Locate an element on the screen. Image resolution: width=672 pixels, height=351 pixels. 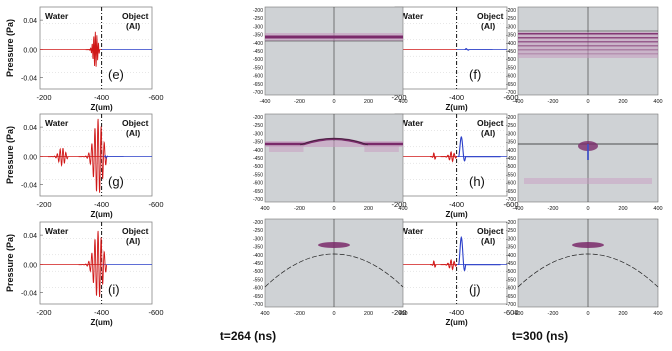
x-tick-label: -400 is located at coordinates (456, 312).